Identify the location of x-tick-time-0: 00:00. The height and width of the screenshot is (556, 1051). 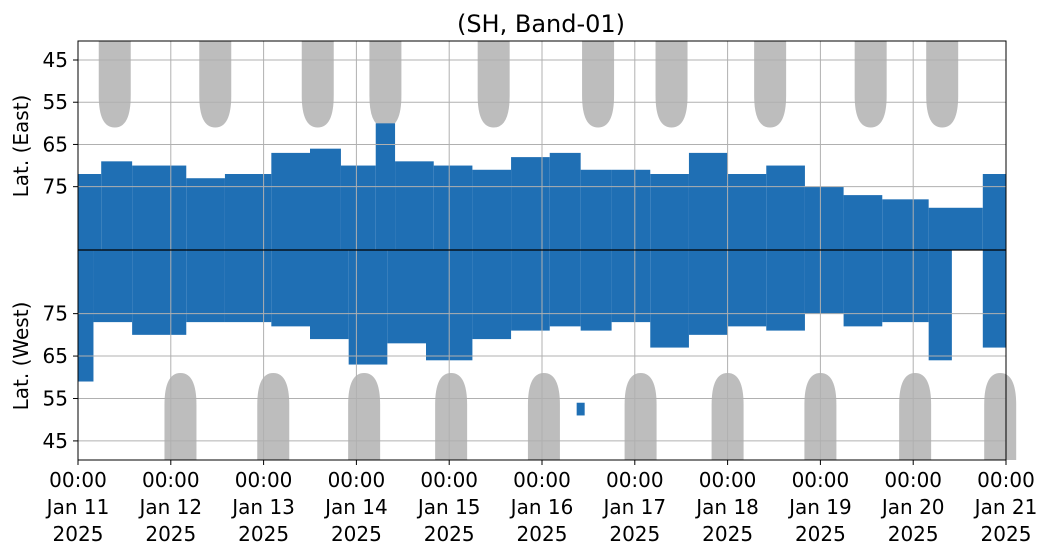
(78, 480).